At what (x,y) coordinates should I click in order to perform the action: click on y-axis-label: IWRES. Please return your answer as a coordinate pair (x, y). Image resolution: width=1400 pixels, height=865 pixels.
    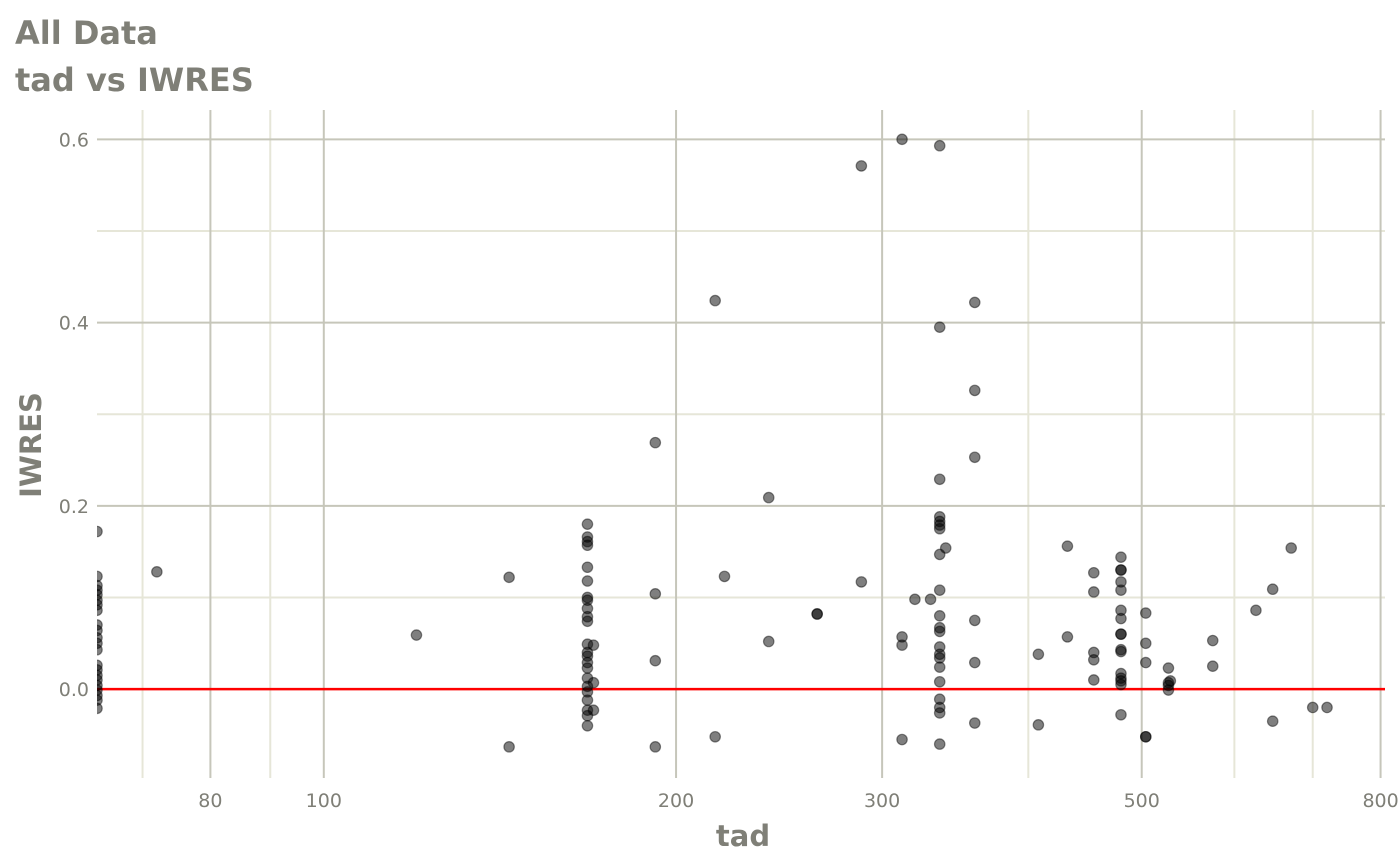
    Looking at the image, I should click on (31, 445).